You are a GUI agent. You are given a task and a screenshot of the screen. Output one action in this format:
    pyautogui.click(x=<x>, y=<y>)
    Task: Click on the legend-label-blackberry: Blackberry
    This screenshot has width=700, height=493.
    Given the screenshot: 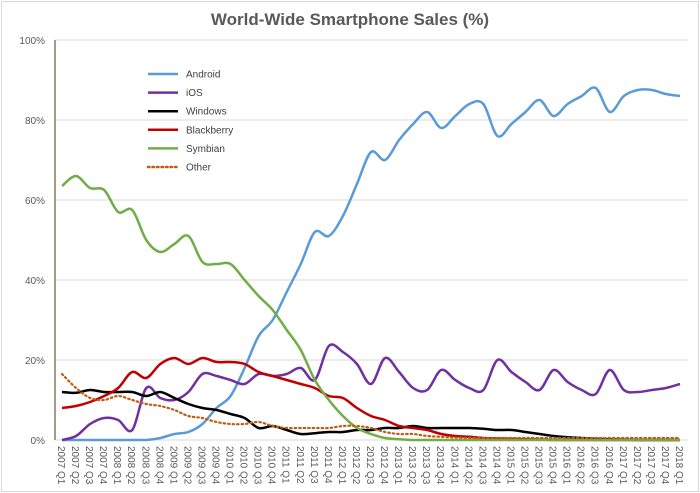 What is the action you would take?
    pyautogui.click(x=209, y=130)
    